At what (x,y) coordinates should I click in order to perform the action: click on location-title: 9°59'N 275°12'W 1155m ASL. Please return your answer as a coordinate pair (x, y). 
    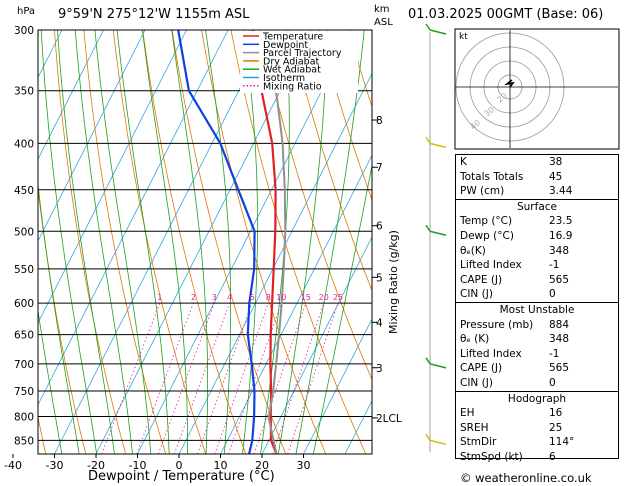
    Looking at the image, I should click on (154, 14).